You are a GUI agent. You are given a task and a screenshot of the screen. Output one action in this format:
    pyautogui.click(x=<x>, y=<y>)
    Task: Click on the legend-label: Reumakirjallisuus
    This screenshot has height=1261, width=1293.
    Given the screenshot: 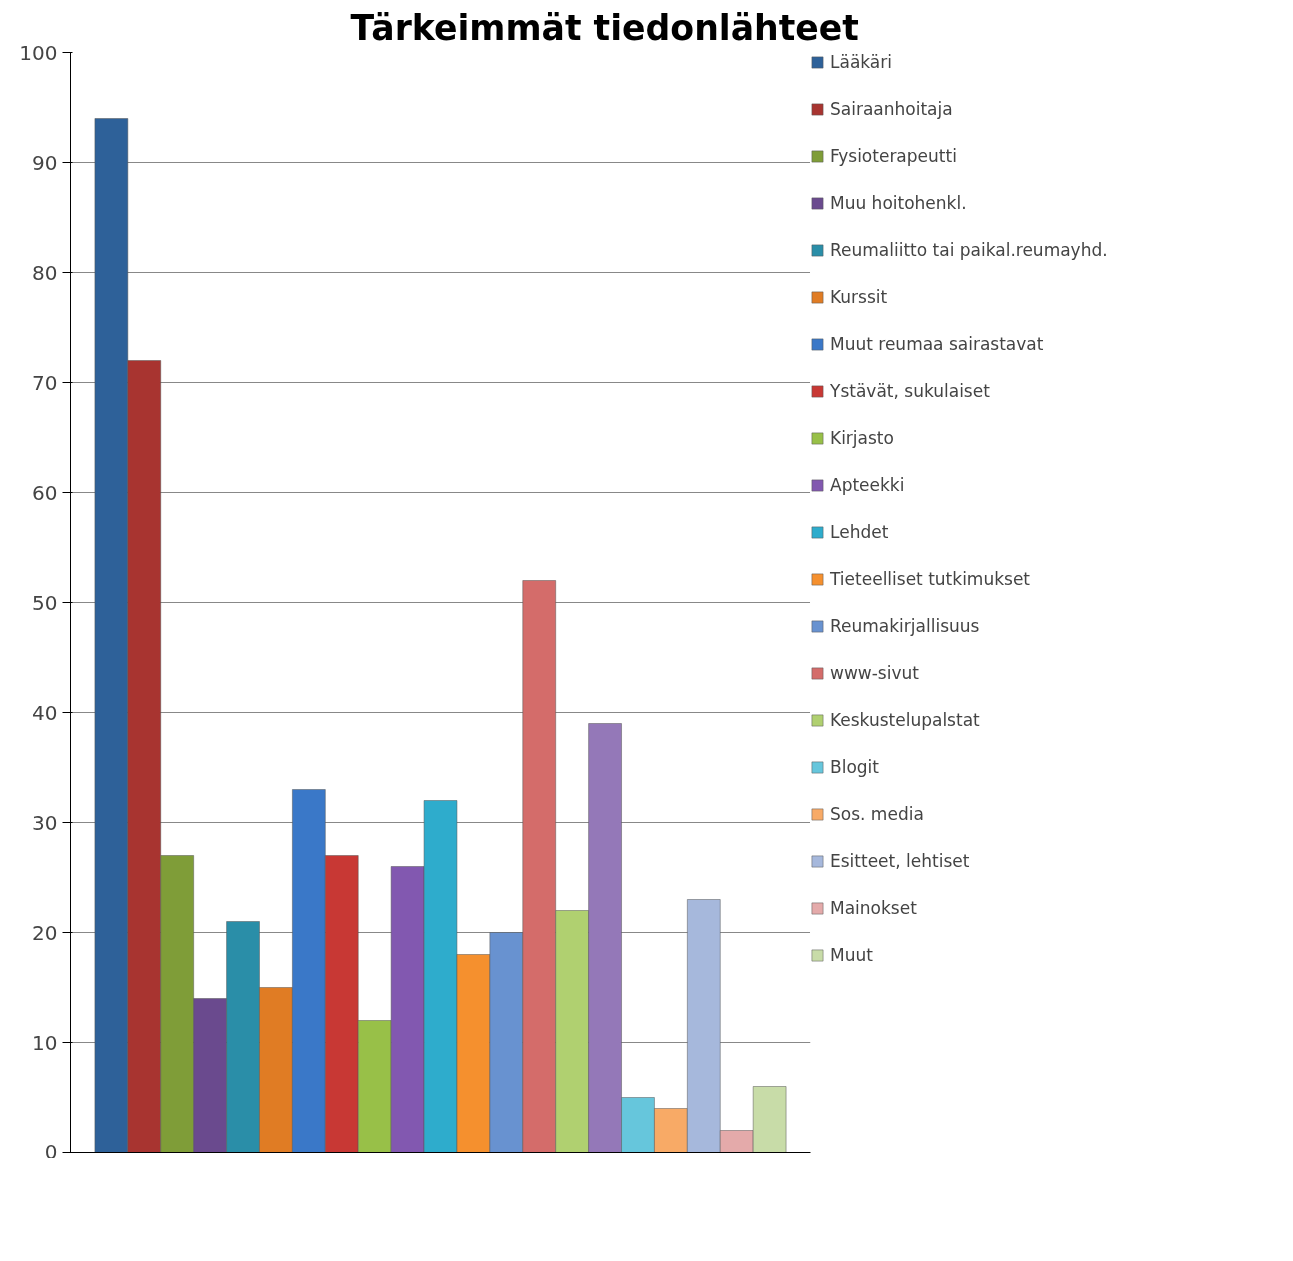 What is the action you would take?
    pyautogui.click(x=905, y=626)
    